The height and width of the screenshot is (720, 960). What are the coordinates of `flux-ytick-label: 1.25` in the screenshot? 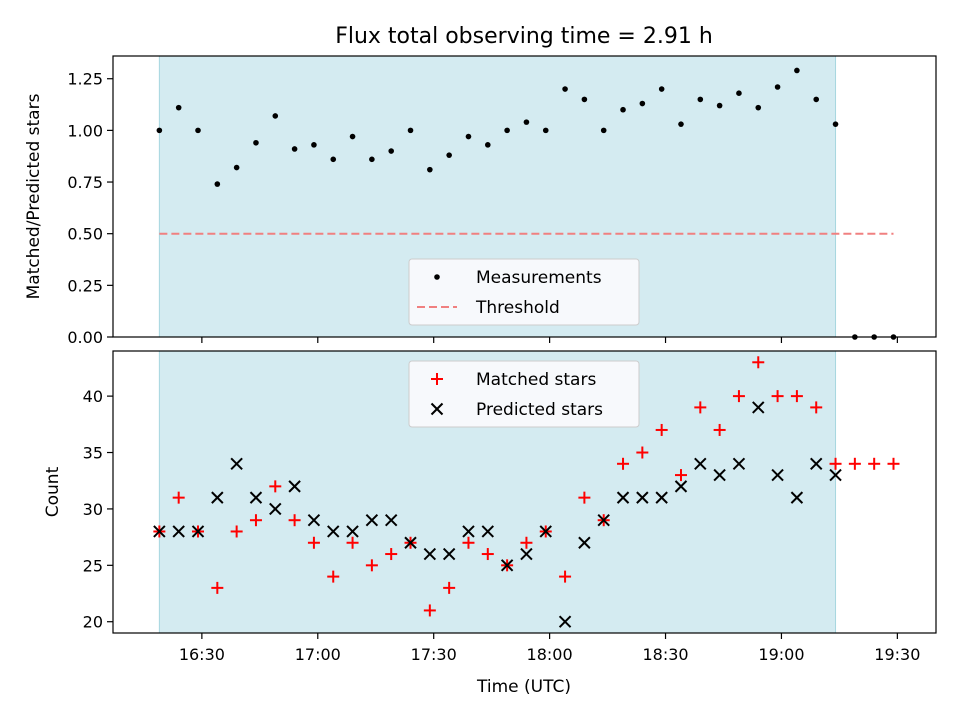 It's located at (85, 79).